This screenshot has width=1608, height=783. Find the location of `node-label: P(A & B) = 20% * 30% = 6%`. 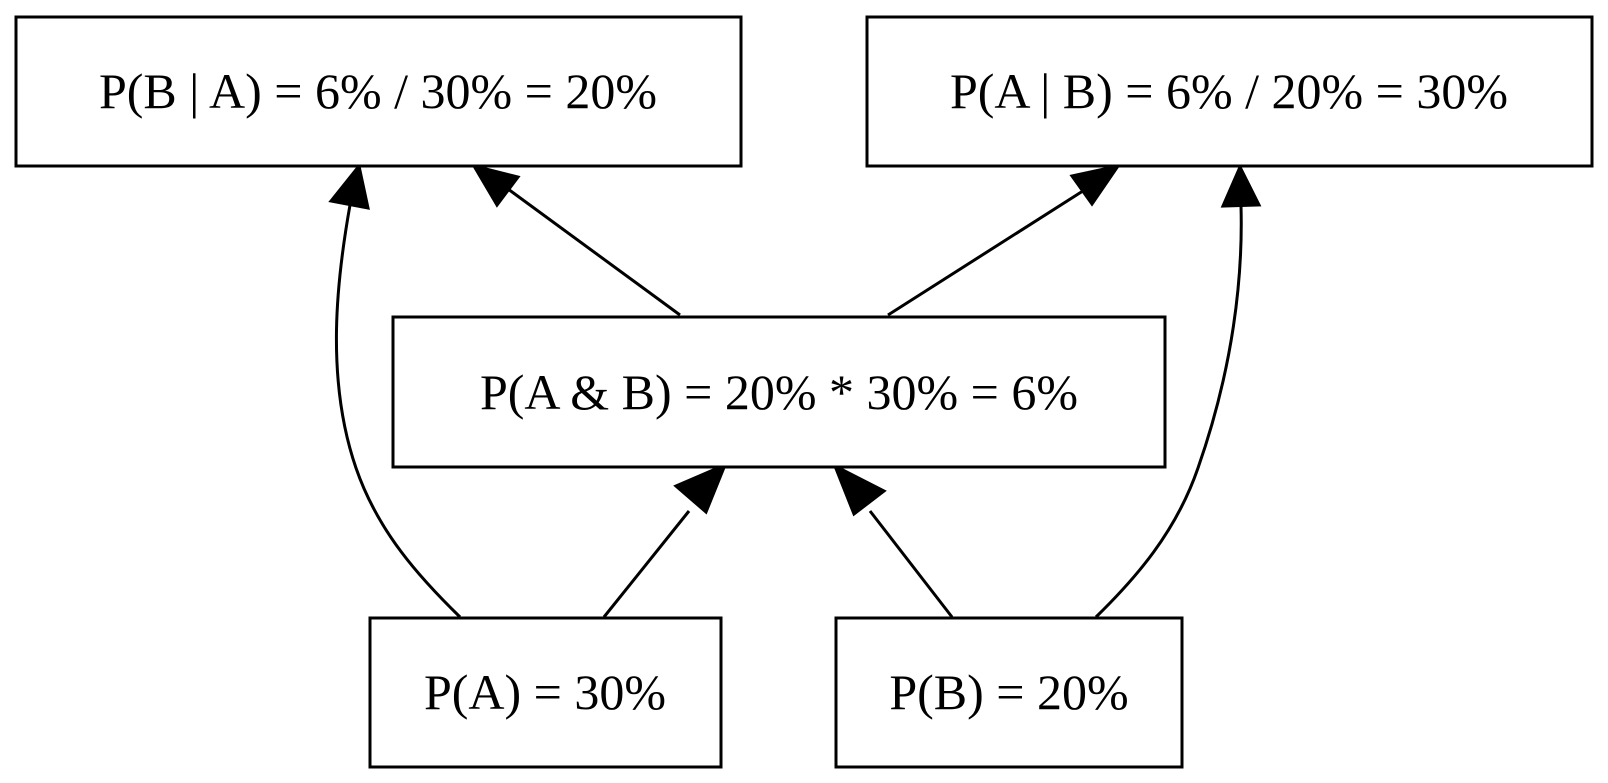

node-label: P(A & B) = 20% * 30% = 6% is located at coordinates (779, 392).